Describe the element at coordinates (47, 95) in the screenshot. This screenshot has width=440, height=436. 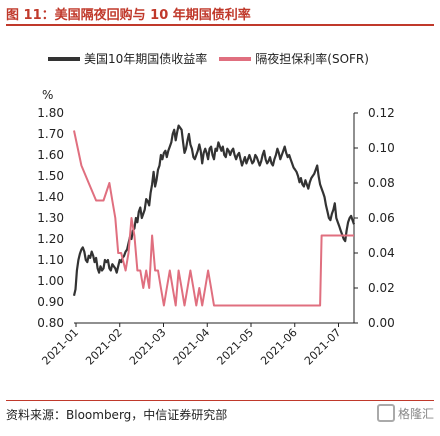
I see `left-axis-unit: %` at that location.